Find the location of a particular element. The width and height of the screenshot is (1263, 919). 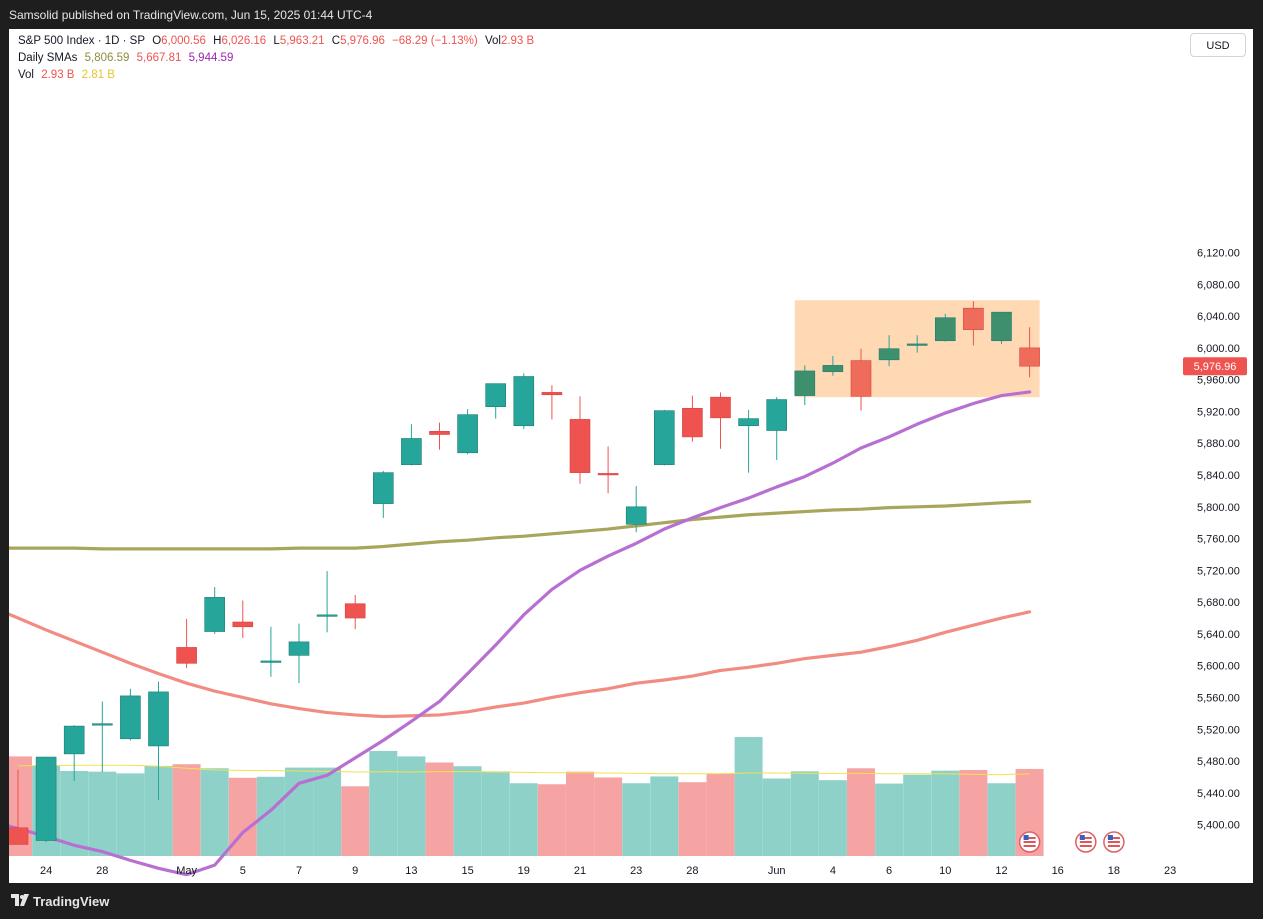

last-price-badge: 5,976.96 is located at coordinates (1215, 366).